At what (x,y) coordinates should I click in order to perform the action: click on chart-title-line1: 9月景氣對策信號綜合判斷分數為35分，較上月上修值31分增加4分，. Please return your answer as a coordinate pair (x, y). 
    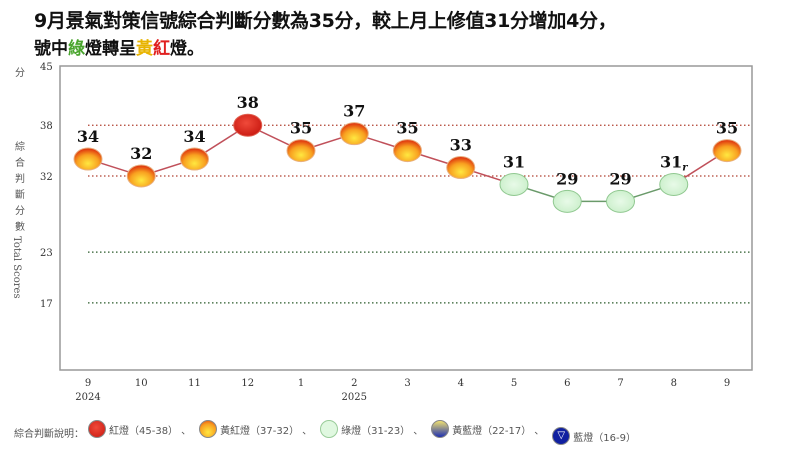
    Looking at the image, I should click on (325, 21).